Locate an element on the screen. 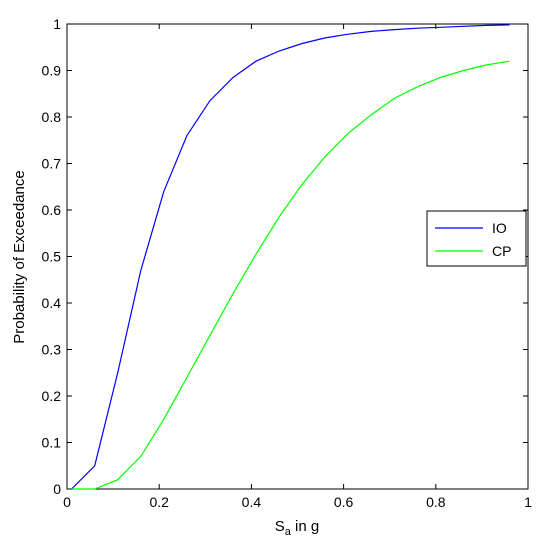 The height and width of the screenshot is (553, 550). y-tick-label: 1 is located at coordinates (57, 24).